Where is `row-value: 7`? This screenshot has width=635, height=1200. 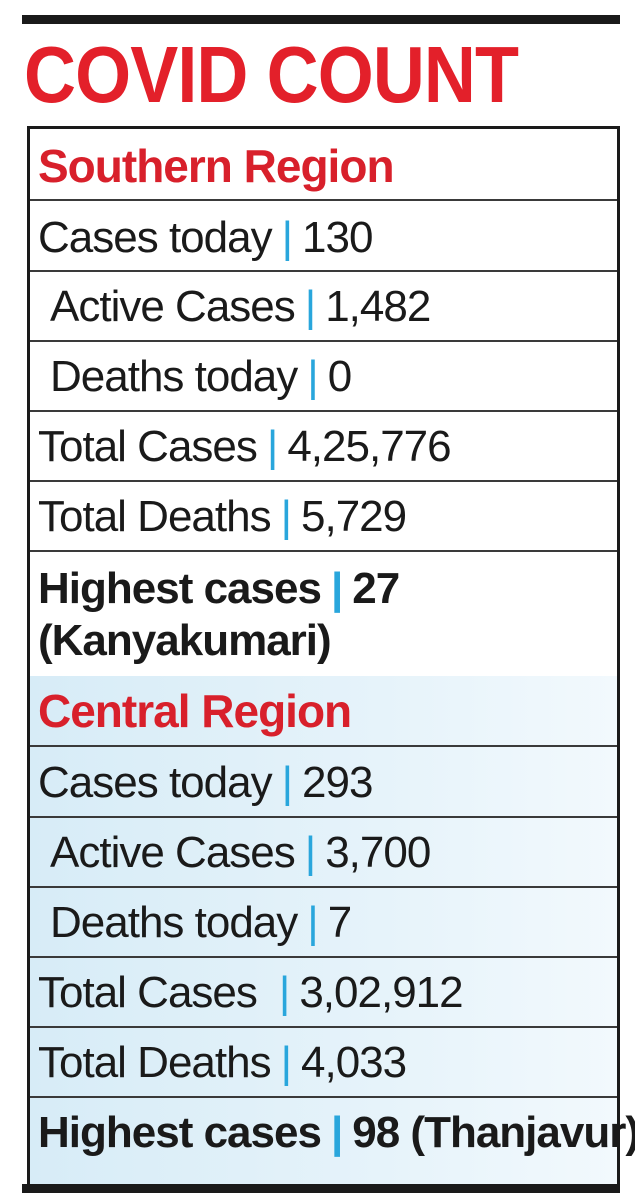 row-value: 7 is located at coordinates (340, 922).